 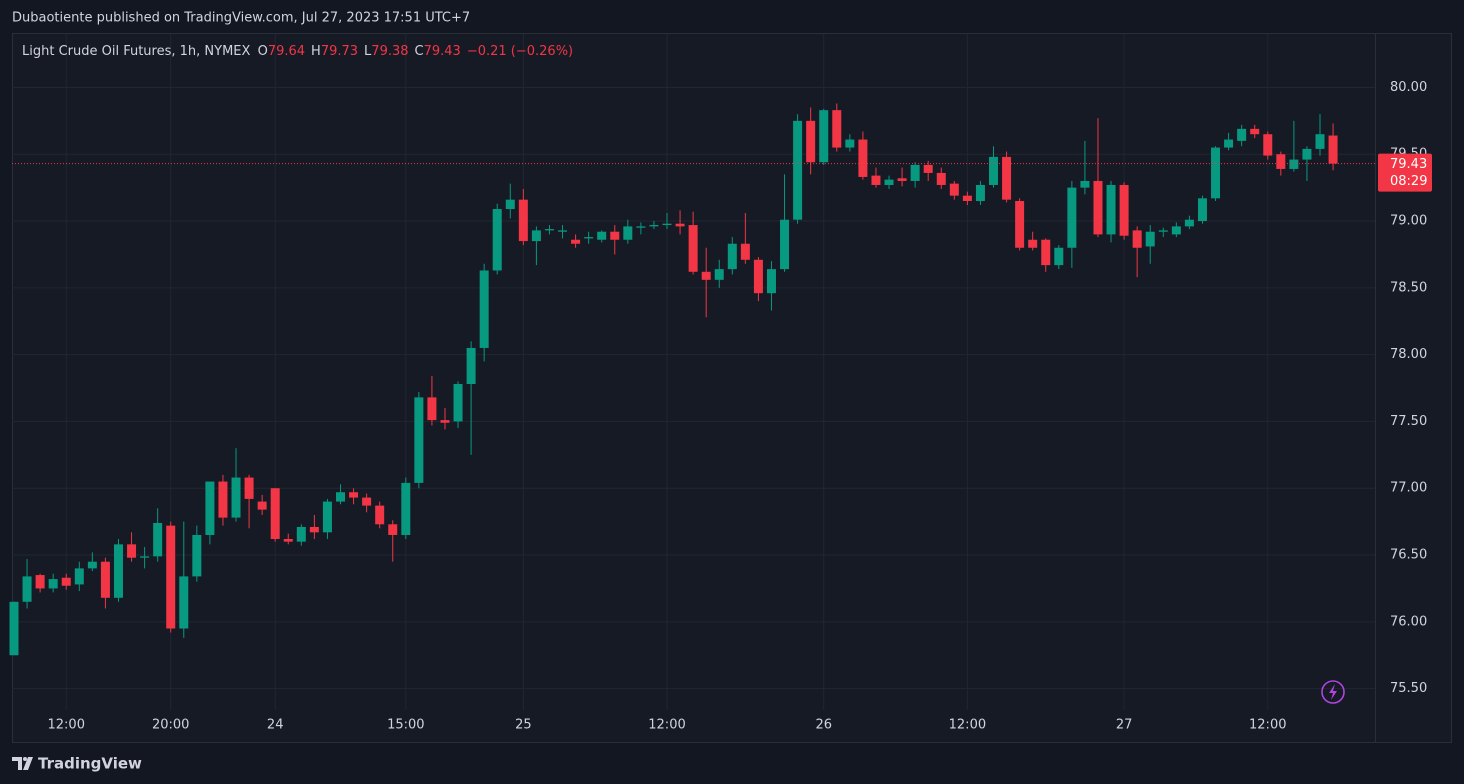 What do you see at coordinates (1408, 87) in the screenshot?
I see `y-tick-label: 80.00` at bounding box center [1408, 87].